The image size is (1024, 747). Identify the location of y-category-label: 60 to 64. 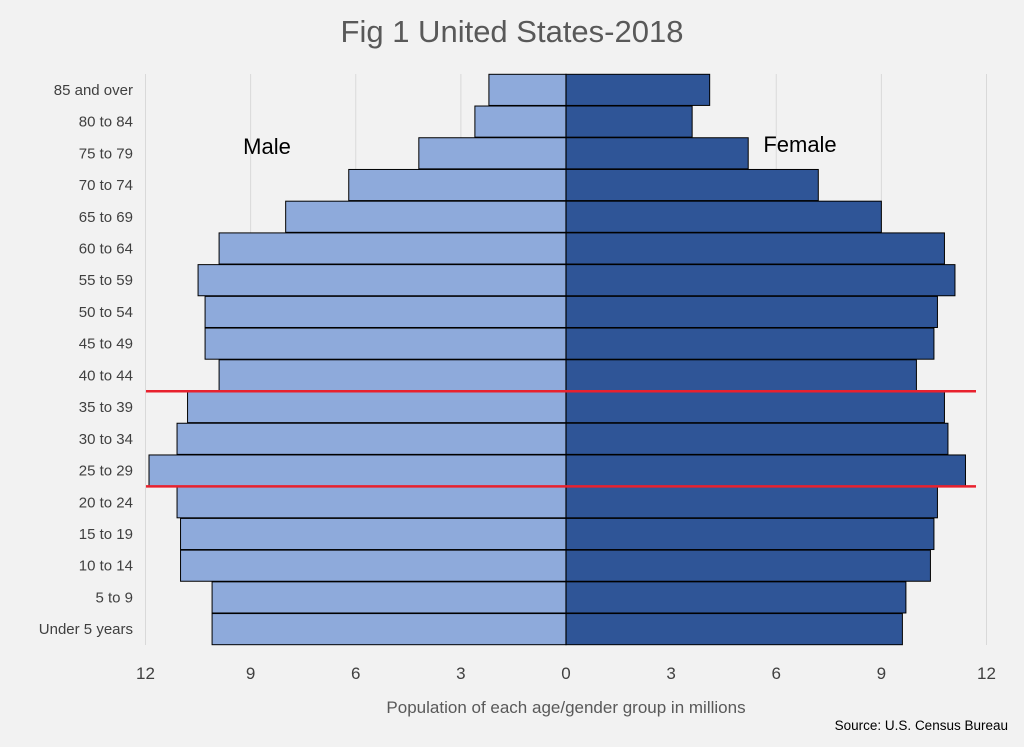
(106, 248).